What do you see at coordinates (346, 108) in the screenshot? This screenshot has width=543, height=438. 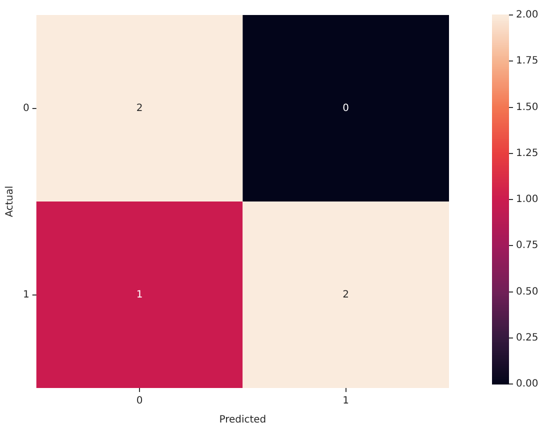 I see `data-label: 0` at bounding box center [346, 108].